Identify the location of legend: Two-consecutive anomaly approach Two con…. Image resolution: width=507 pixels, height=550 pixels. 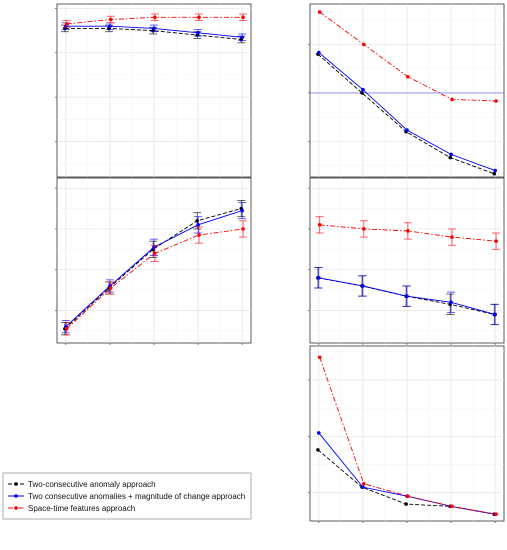
(127, 496).